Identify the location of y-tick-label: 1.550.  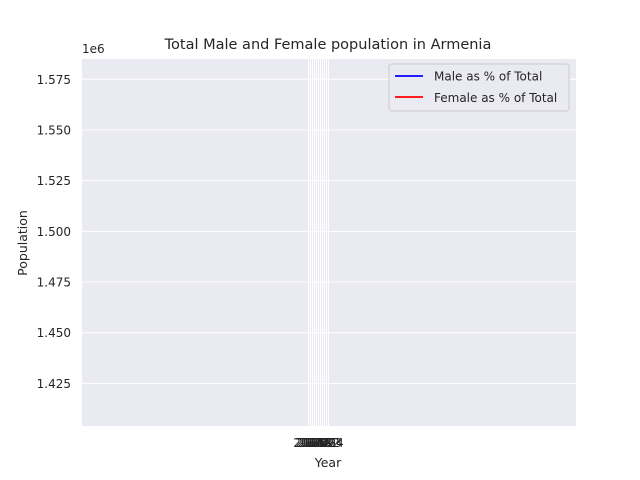
(54, 130).